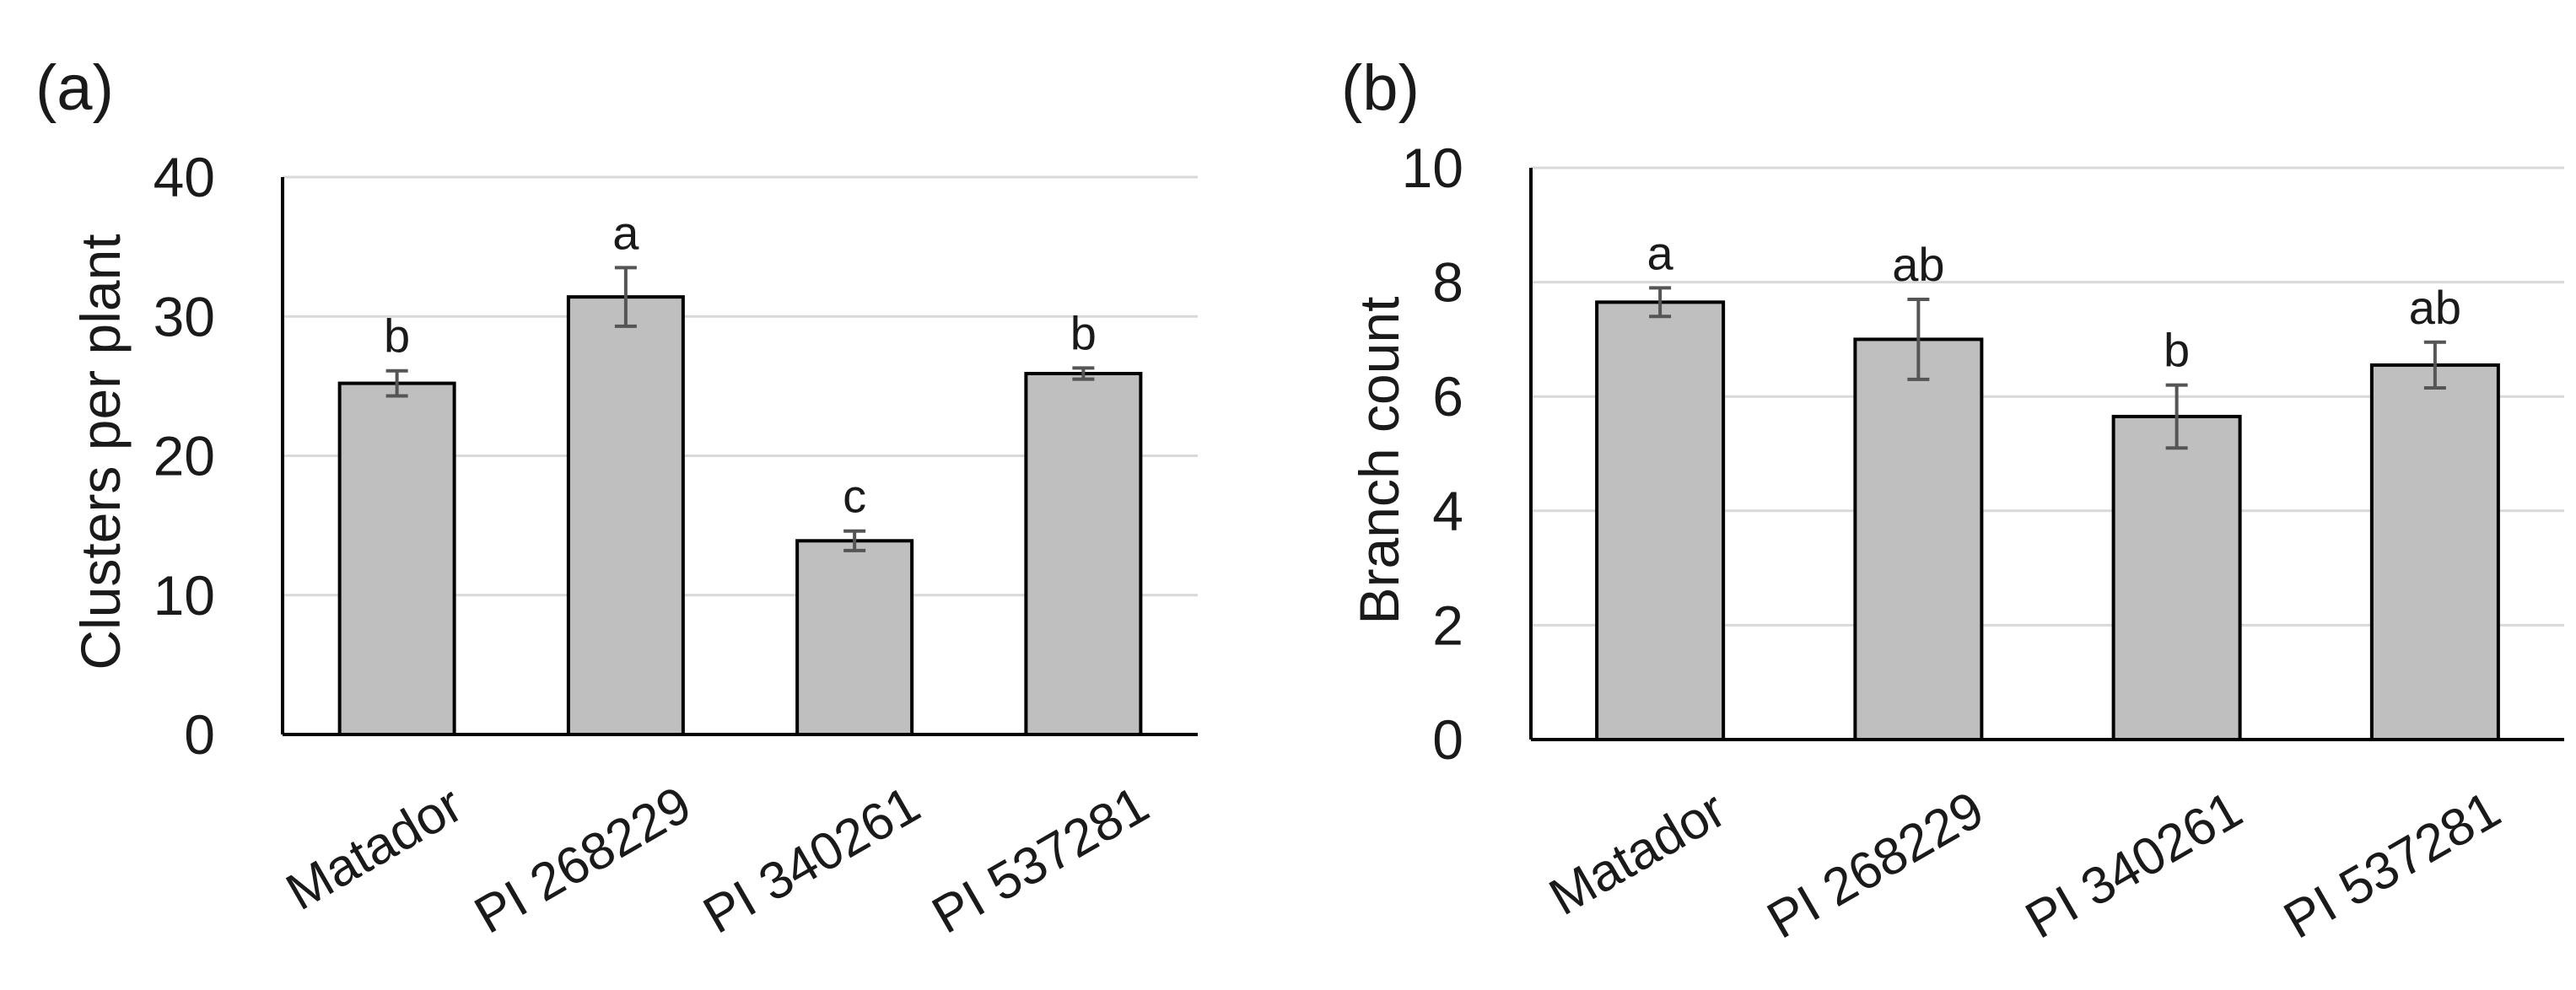 This screenshot has height=990, width=2576. What do you see at coordinates (2133, 865) in the screenshot?
I see `x-tick-label-b: PI 340261` at bounding box center [2133, 865].